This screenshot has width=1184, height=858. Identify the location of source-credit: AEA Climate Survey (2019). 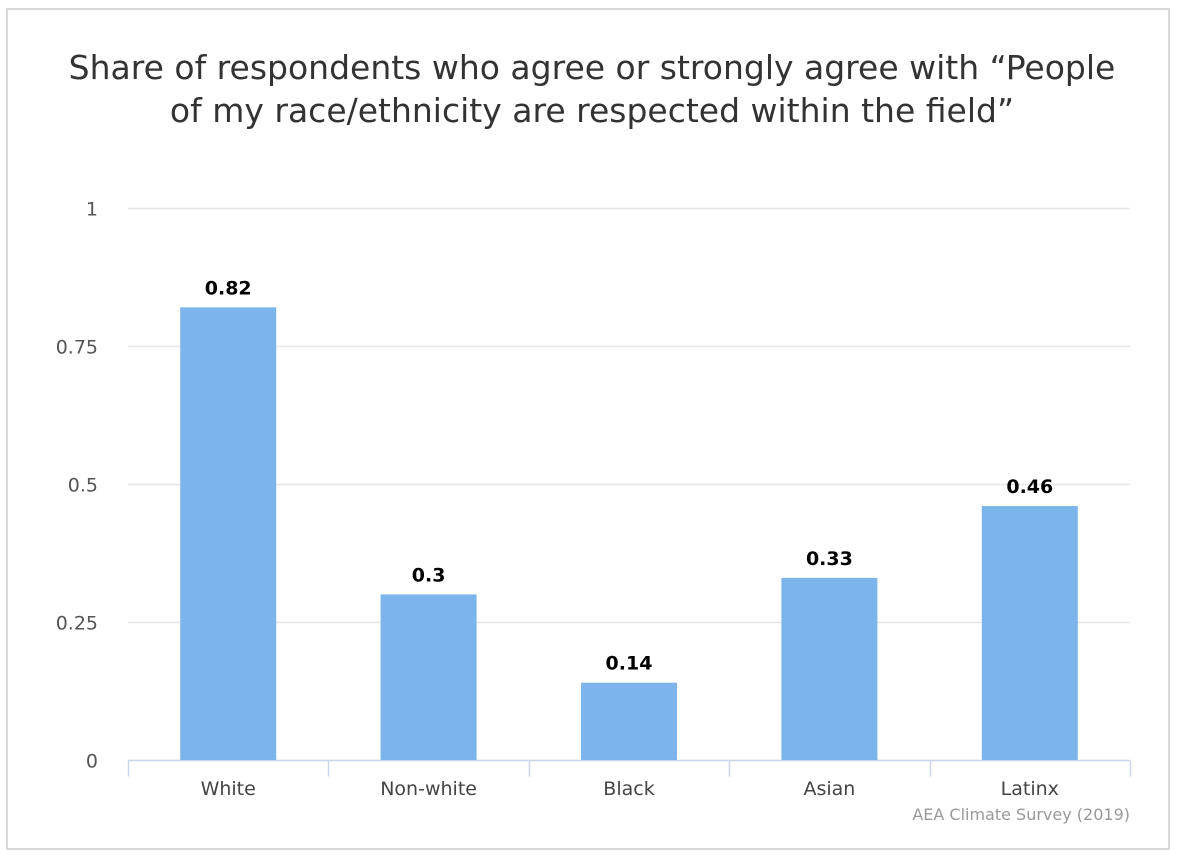
(1021, 814).